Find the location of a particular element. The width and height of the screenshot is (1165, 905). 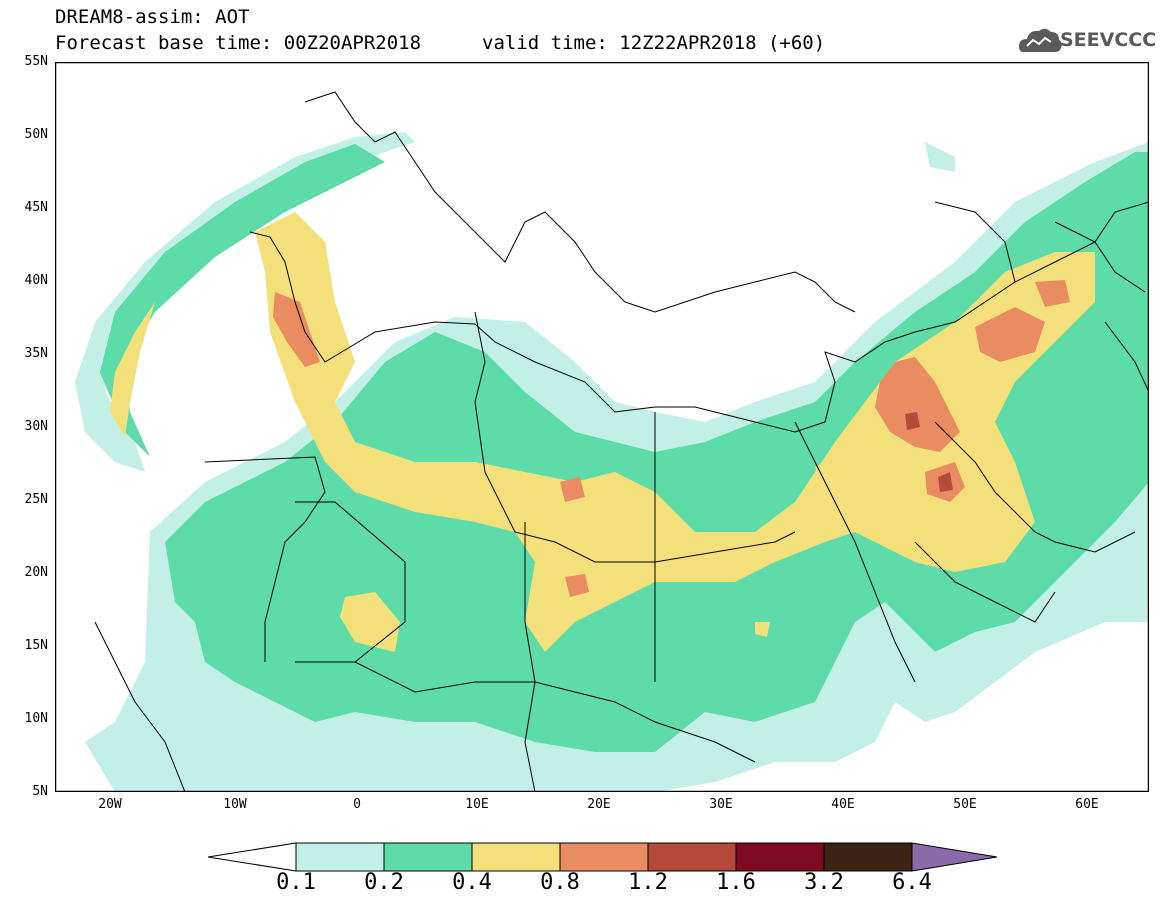

colorbar-label-1.2: 1.2 is located at coordinates (648, 882).